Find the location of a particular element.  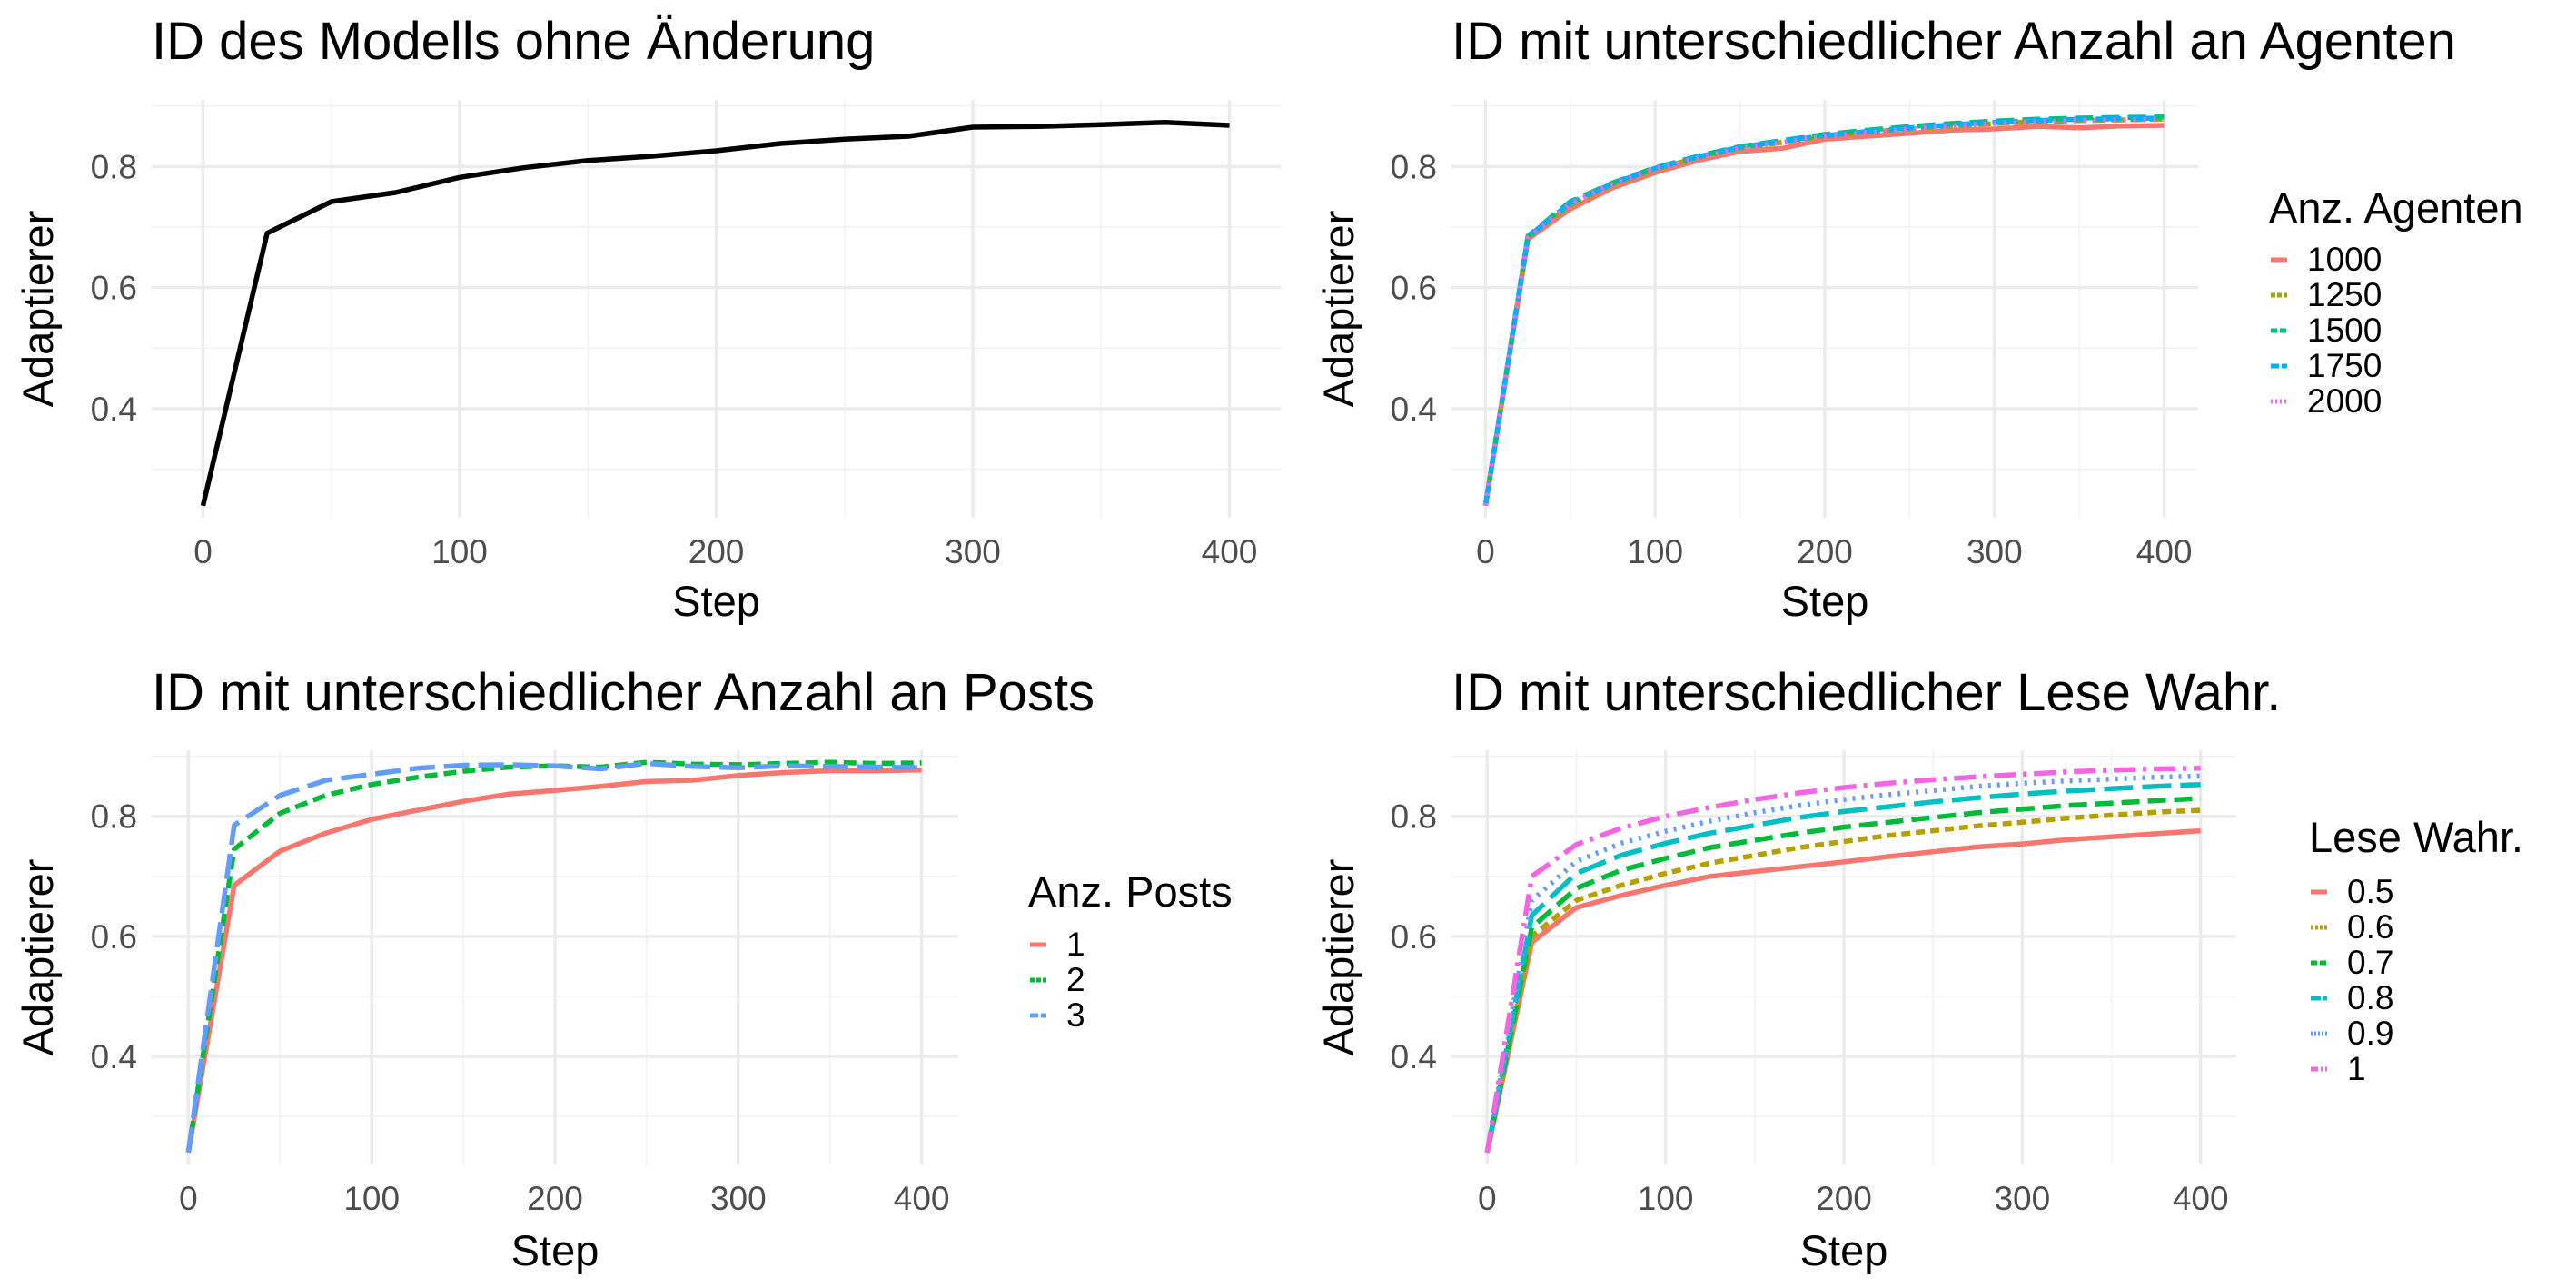

series-line-0.5 is located at coordinates (1842, 990).